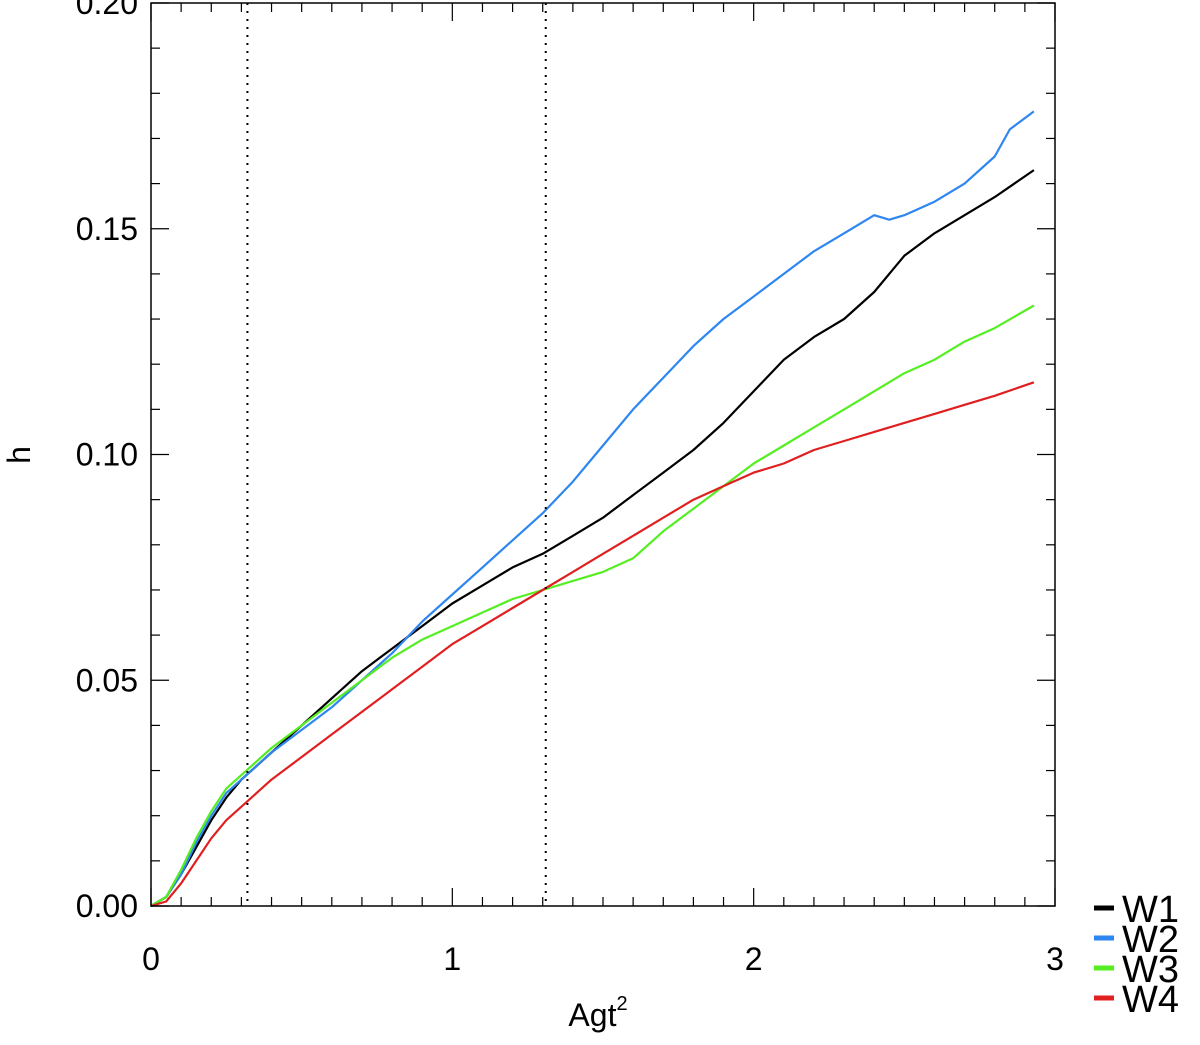  What do you see at coordinates (1055, 959) in the screenshot?
I see `x-tick-label: 3` at bounding box center [1055, 959].